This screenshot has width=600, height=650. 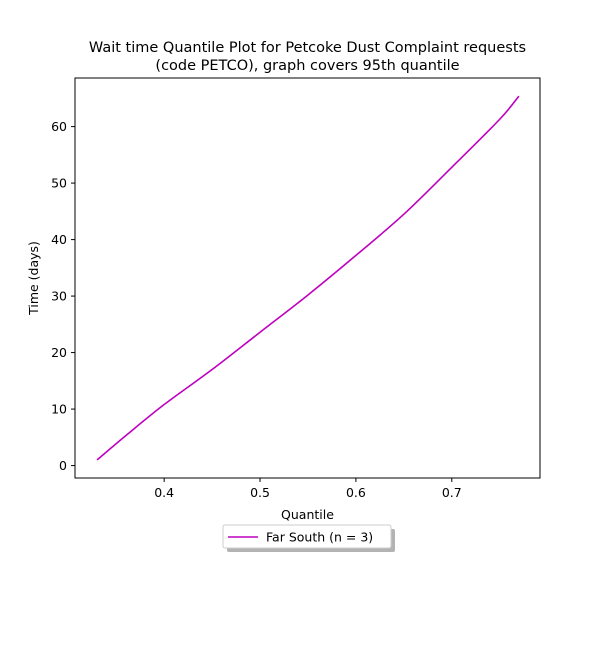 What do you see at coordinates (319, 537) in the screenshot?
I see `legend-series-label: Far South (n = 3)` at bounding box center [319, 537].